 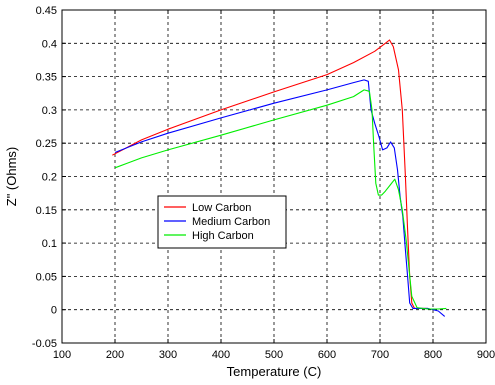 What do you see at coordinates (46, 211) in the screenshot?
I see `y-tick-label: 0.15` at bounding box center [46, 211].